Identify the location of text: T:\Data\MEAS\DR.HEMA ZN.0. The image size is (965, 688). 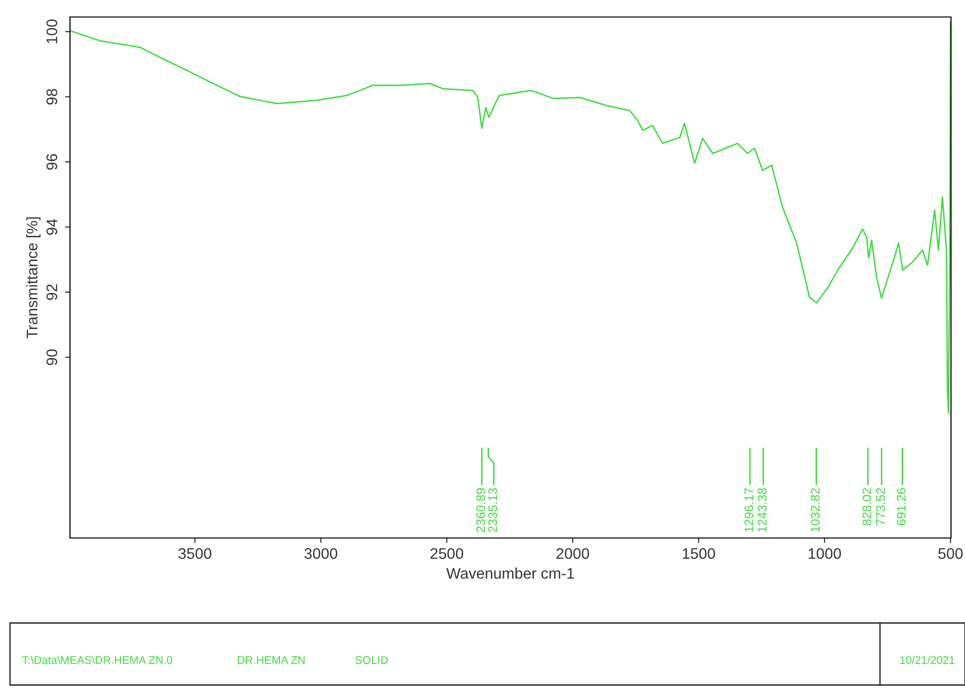
(97, 660).